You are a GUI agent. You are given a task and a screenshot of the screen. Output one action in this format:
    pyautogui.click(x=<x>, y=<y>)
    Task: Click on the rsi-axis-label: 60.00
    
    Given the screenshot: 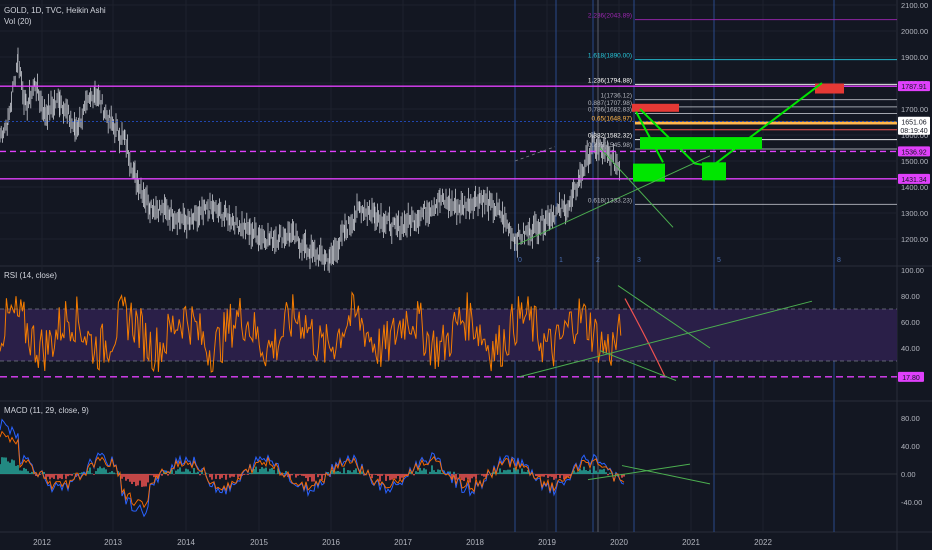 What is the action you would take?
    pyautogui.click(x=910, y=322)
    